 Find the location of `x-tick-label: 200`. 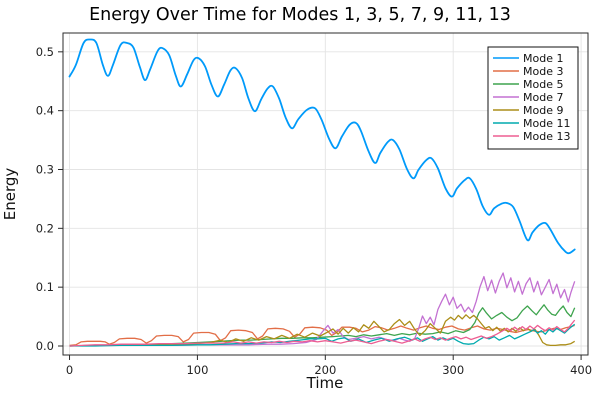

x-tick-label: 200 is located at coordinates (325, 370).